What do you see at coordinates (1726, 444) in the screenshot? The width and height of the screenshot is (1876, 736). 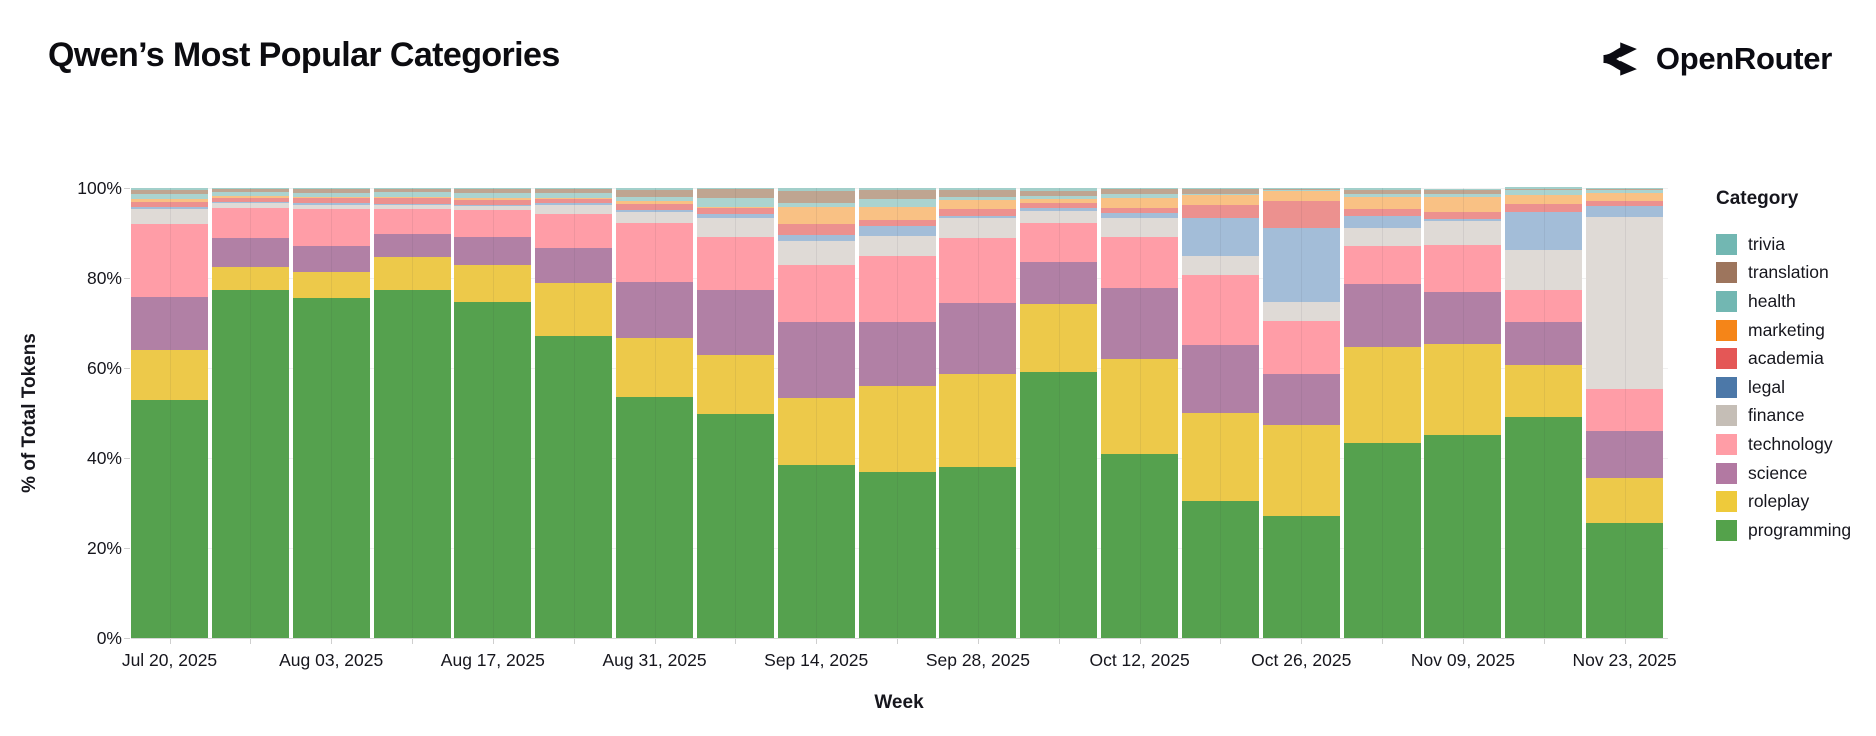 I see `legend-swatch-technology` at bounding box center [1726, 444].